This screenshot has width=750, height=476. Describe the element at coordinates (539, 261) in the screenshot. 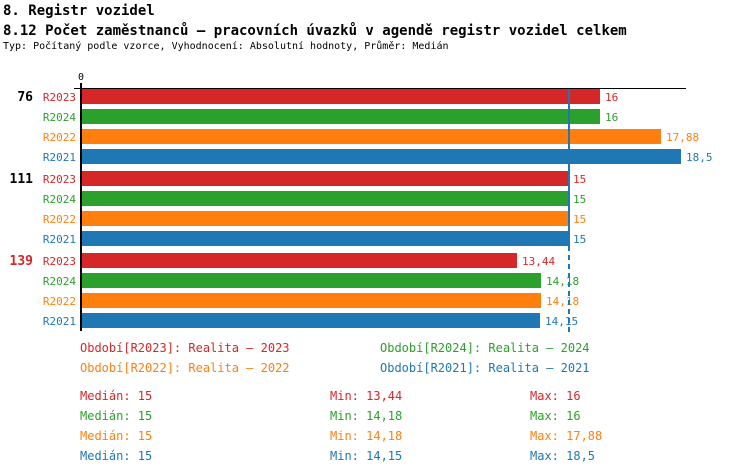

I see `bar-value-label: 13,44` at that location.